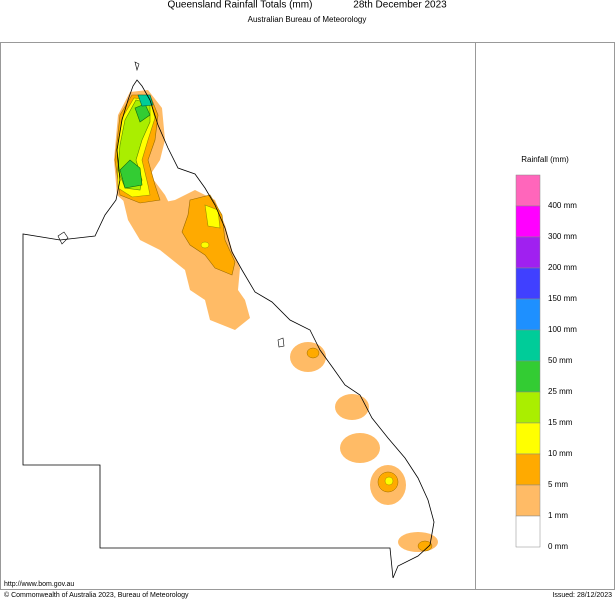 The image size is (615, 600). Describe the element at coordinates (545, 159) in the screenshot. I see `legend-title: Rainfall (mm)` at that location.